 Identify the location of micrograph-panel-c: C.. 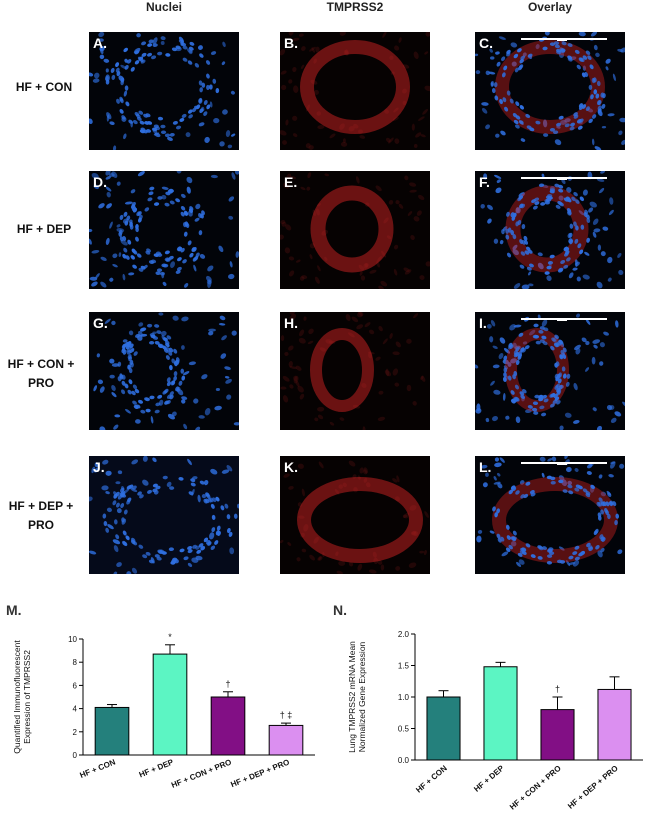
(550, 91).